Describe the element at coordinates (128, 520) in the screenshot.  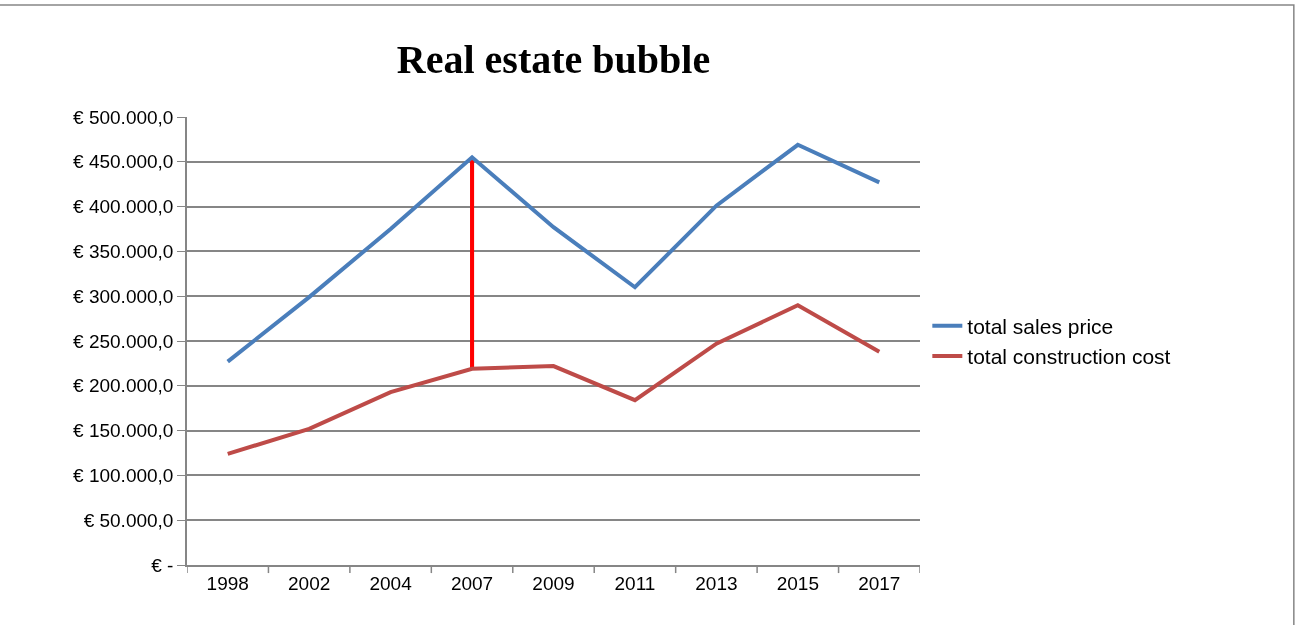
I see `y-tick-label: € 50.000,0` at that location.